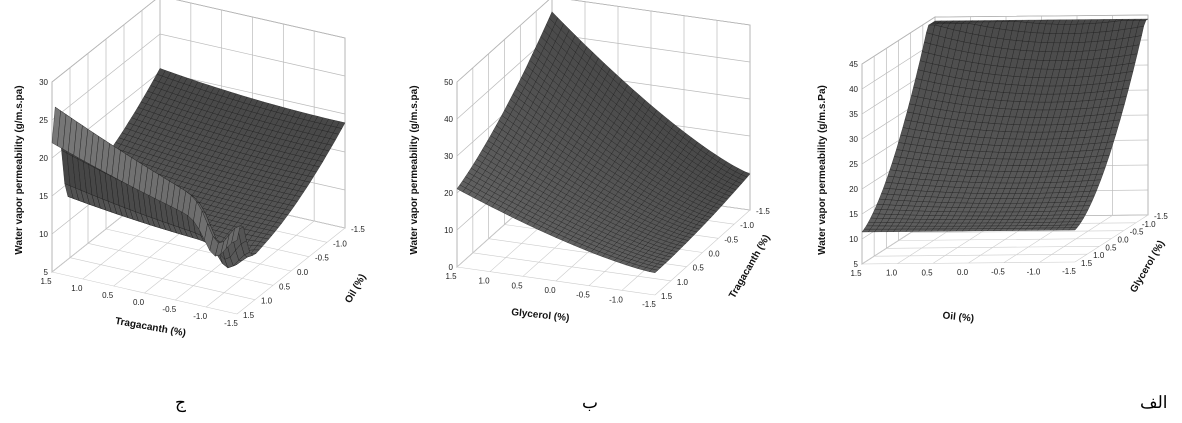  I want to click on x-axis-label: Oil (%), so click(958, 317).